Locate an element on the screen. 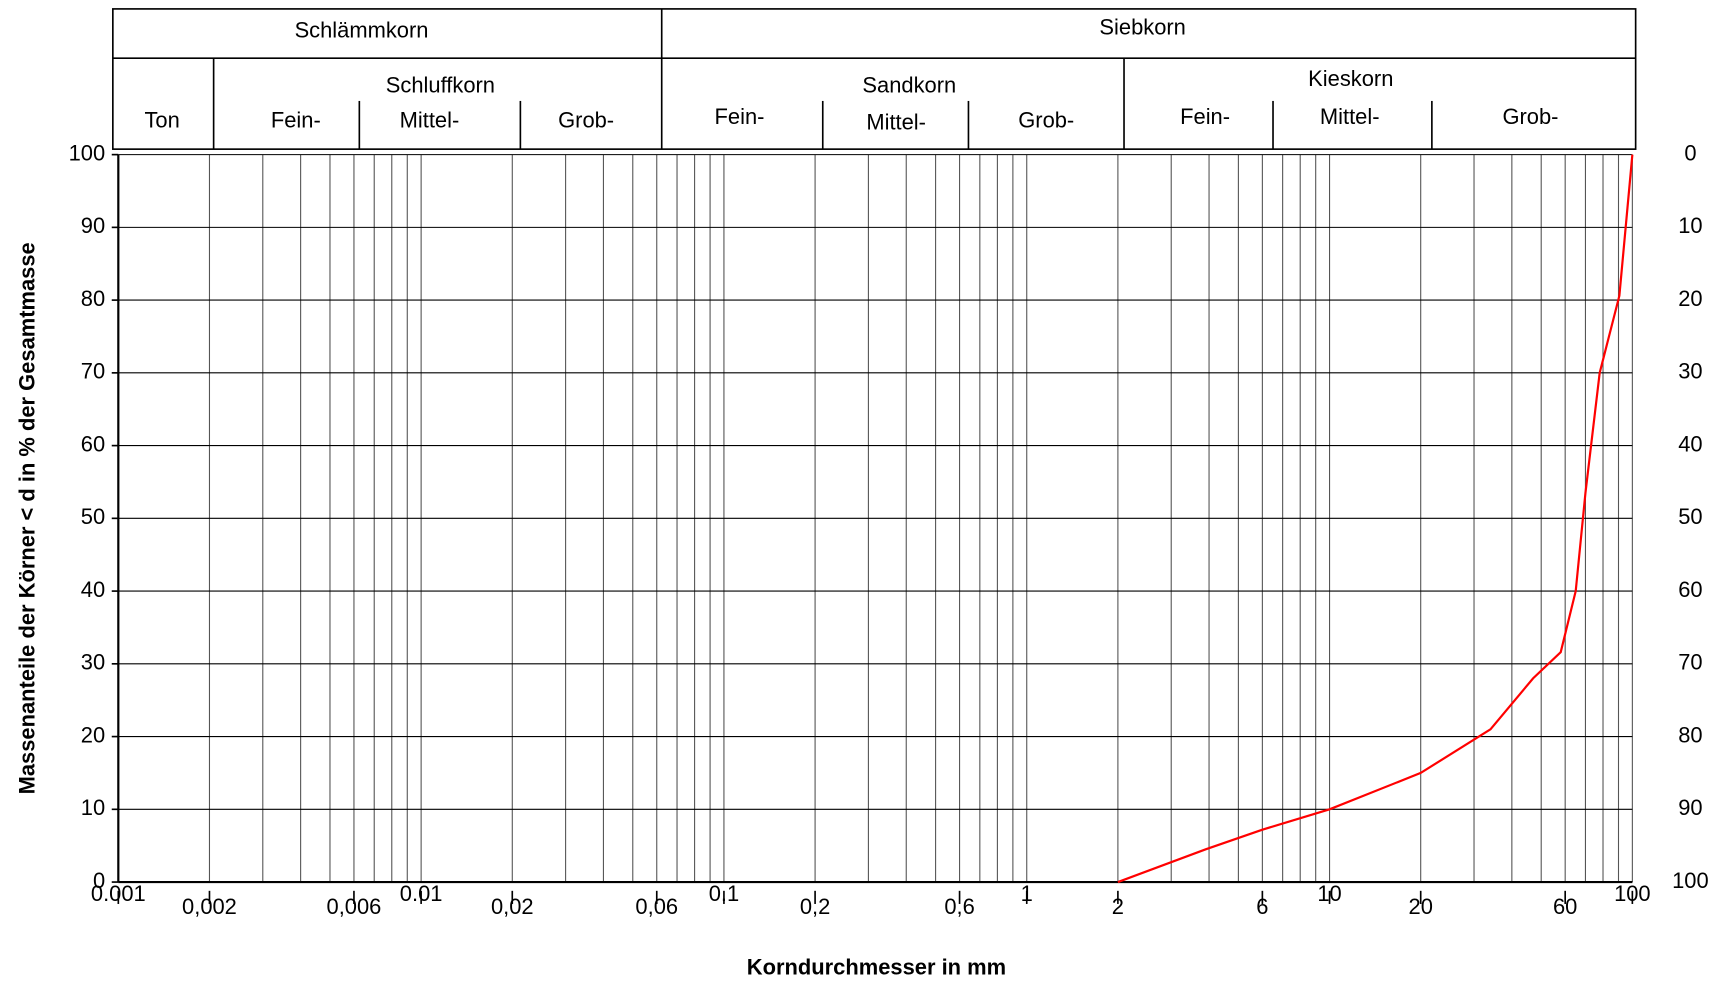  y2-tick-label: 50 is located at coordinates (1690, 516).